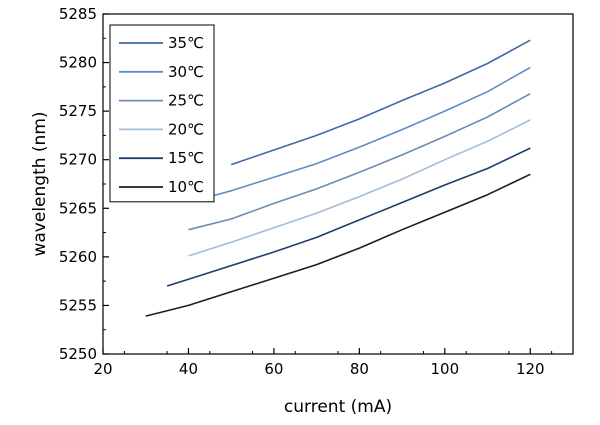  Describe the element at coordinates (359, 369) in the screenshot. I see `x-tick-label: 80` at that location.